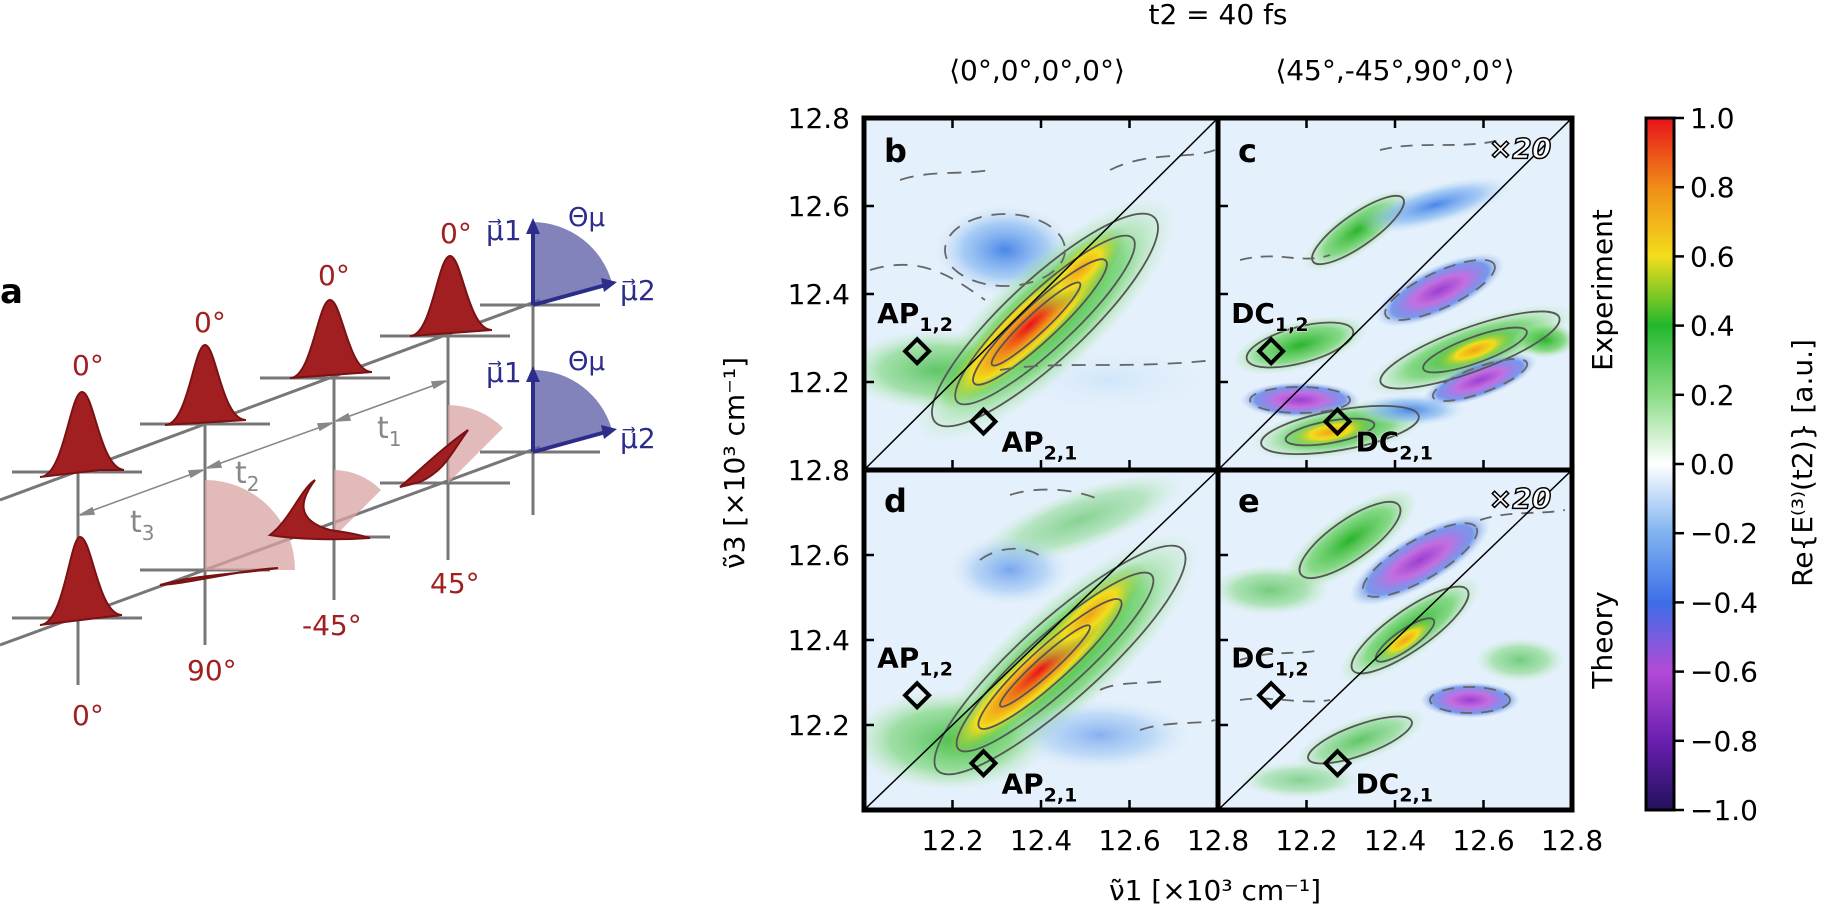 The image size is (1824, 912). Describe the element at coordinates (638, 438) in the screenshot. I see `mu2-label-bottom: μ⃗2` at that location.